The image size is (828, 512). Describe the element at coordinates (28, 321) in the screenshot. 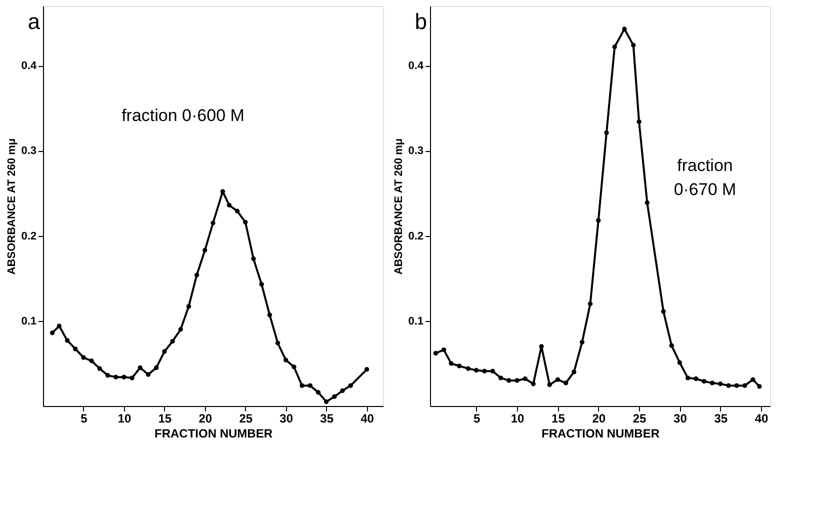

I see `y-tick-label: 0.1` at that location.